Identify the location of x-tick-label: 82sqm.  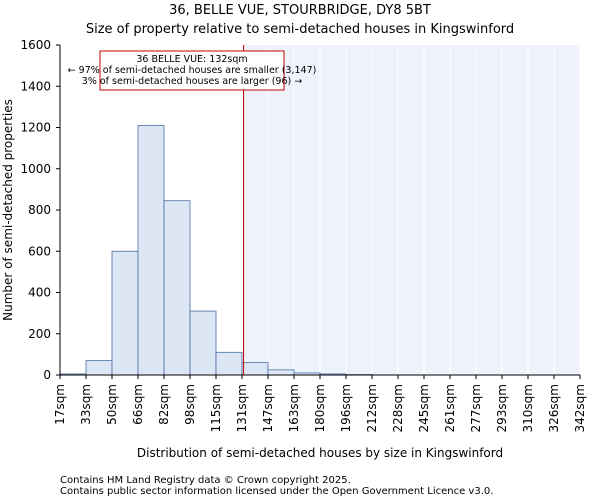
(164, 404).